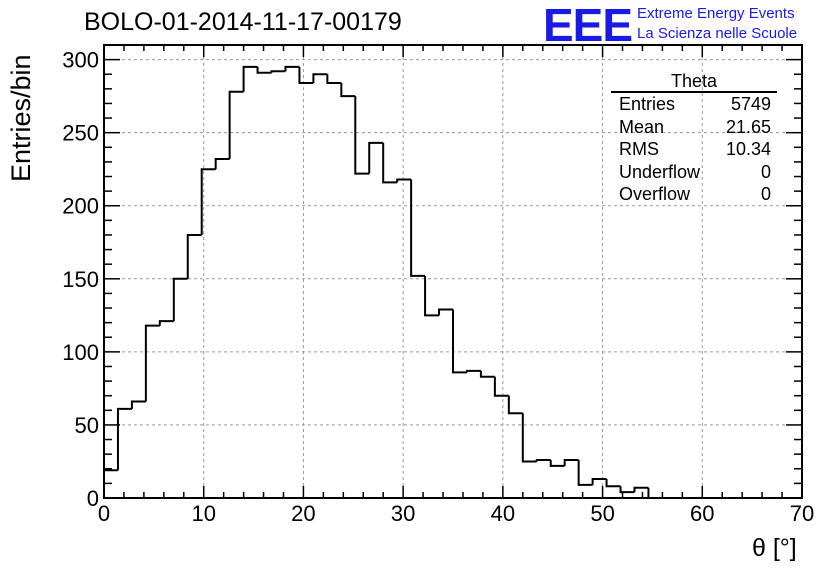 The image size is (836, 572). I want to click on stats-label: Underflow, so click(660, 171).